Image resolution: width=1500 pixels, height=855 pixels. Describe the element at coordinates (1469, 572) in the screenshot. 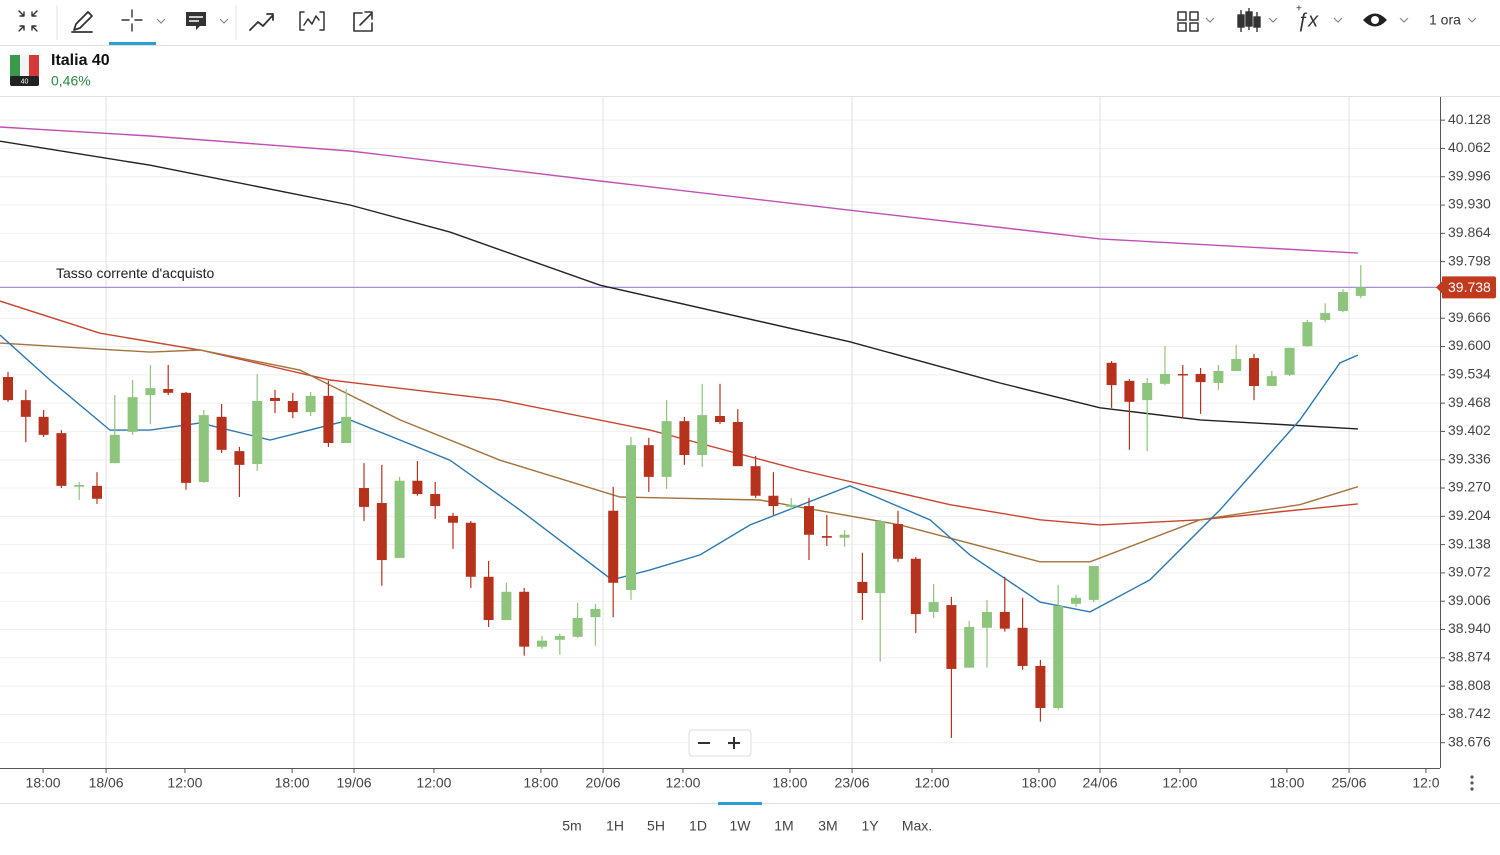

I see `y-tick-label: 39.072` at that location.